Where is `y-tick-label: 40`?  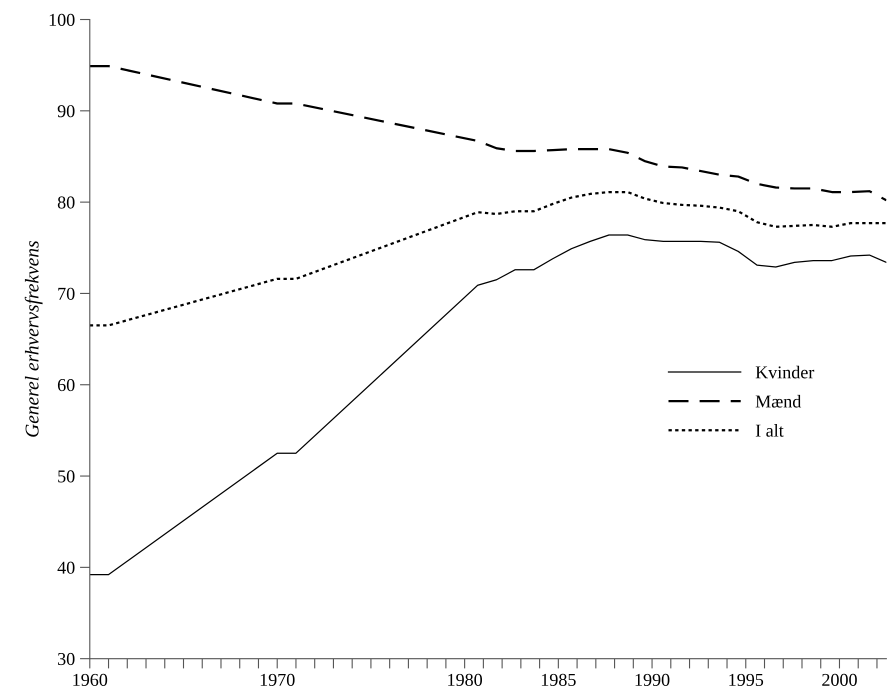 y-tick-label: 40 is located at coordinates (66, 568).